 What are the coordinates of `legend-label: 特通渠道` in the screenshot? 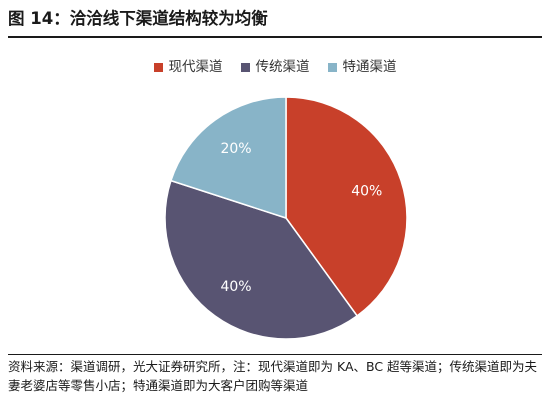 It's located at (369, 67).